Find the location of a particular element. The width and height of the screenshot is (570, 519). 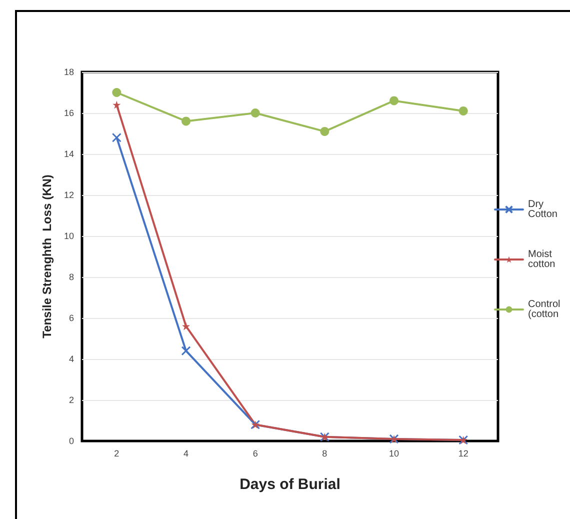

y-tick-label: 10 is located at coordinates (69, 236).